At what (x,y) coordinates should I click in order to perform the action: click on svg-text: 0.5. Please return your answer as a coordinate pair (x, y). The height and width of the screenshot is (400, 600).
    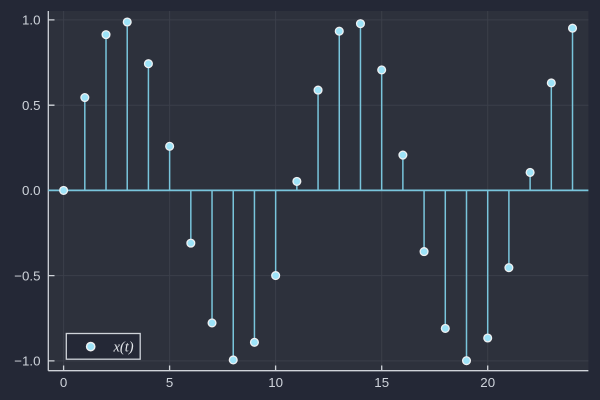
    Looking at the image, I should click on (31, 105).